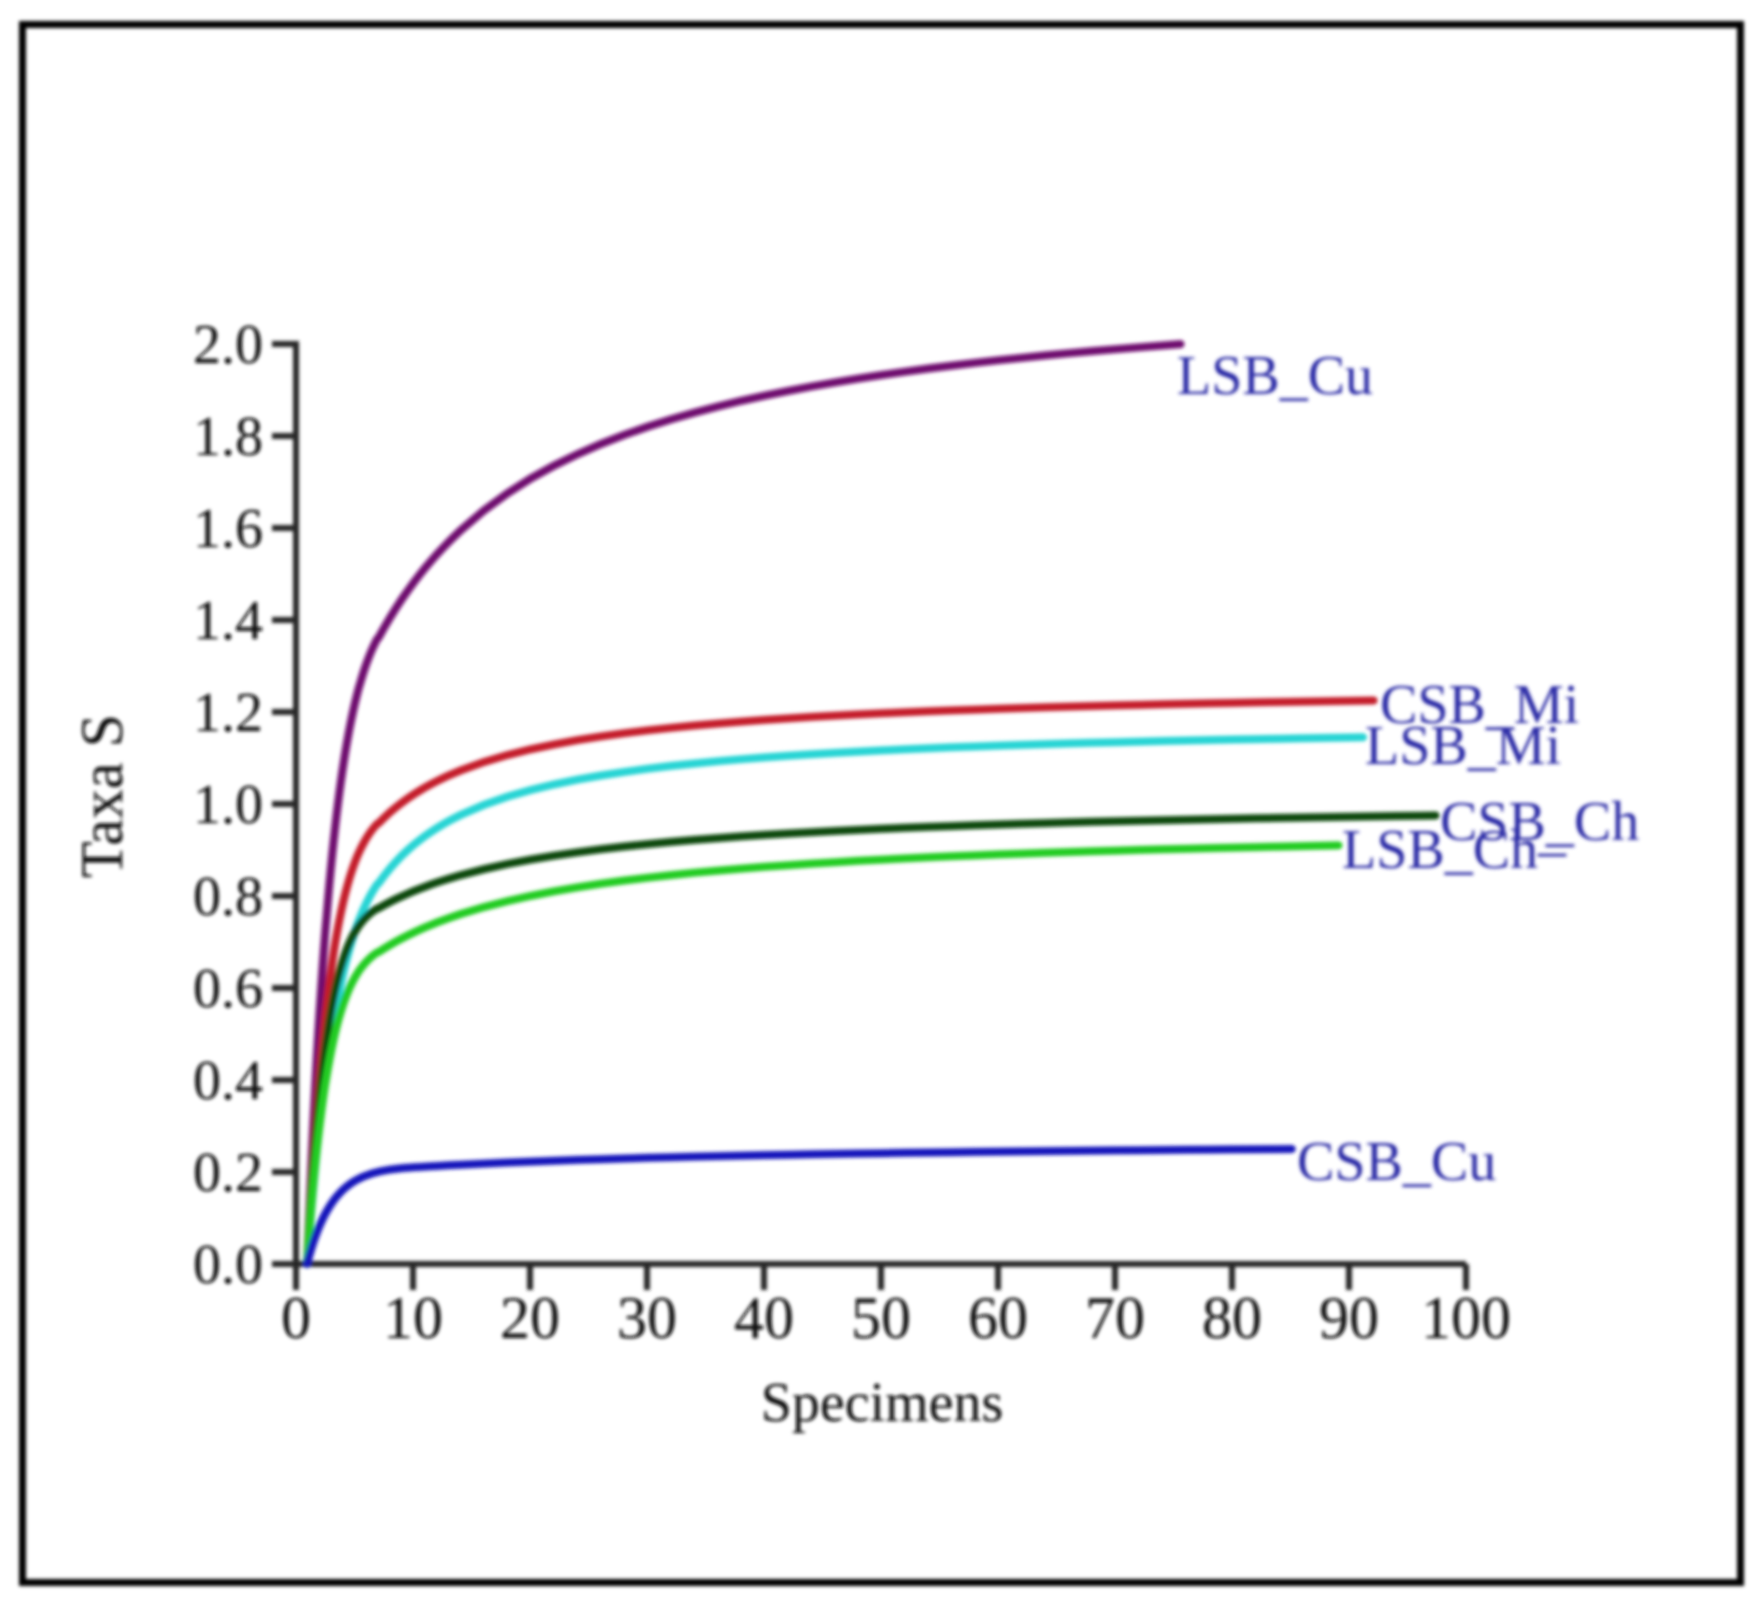 Image resolution: width=1757 pixels, height=1609 pixels. What do you see at coordinates (882, 1403) in the screenshot?
I see `svg-text: Specimens` at bounding box center [882, 1403].